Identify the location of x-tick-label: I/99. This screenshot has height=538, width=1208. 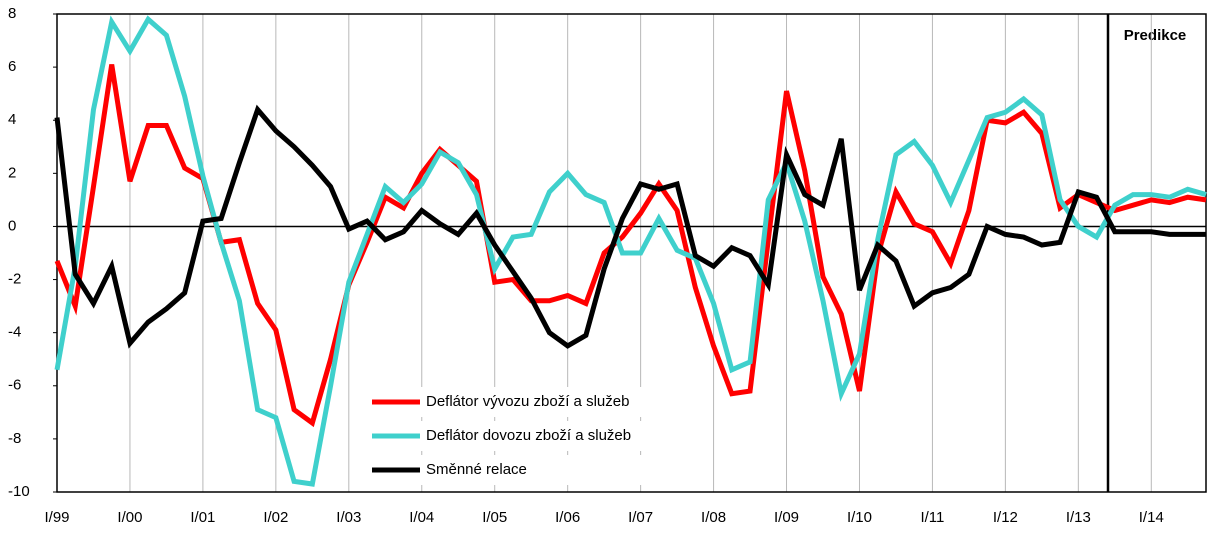
(56, 517).